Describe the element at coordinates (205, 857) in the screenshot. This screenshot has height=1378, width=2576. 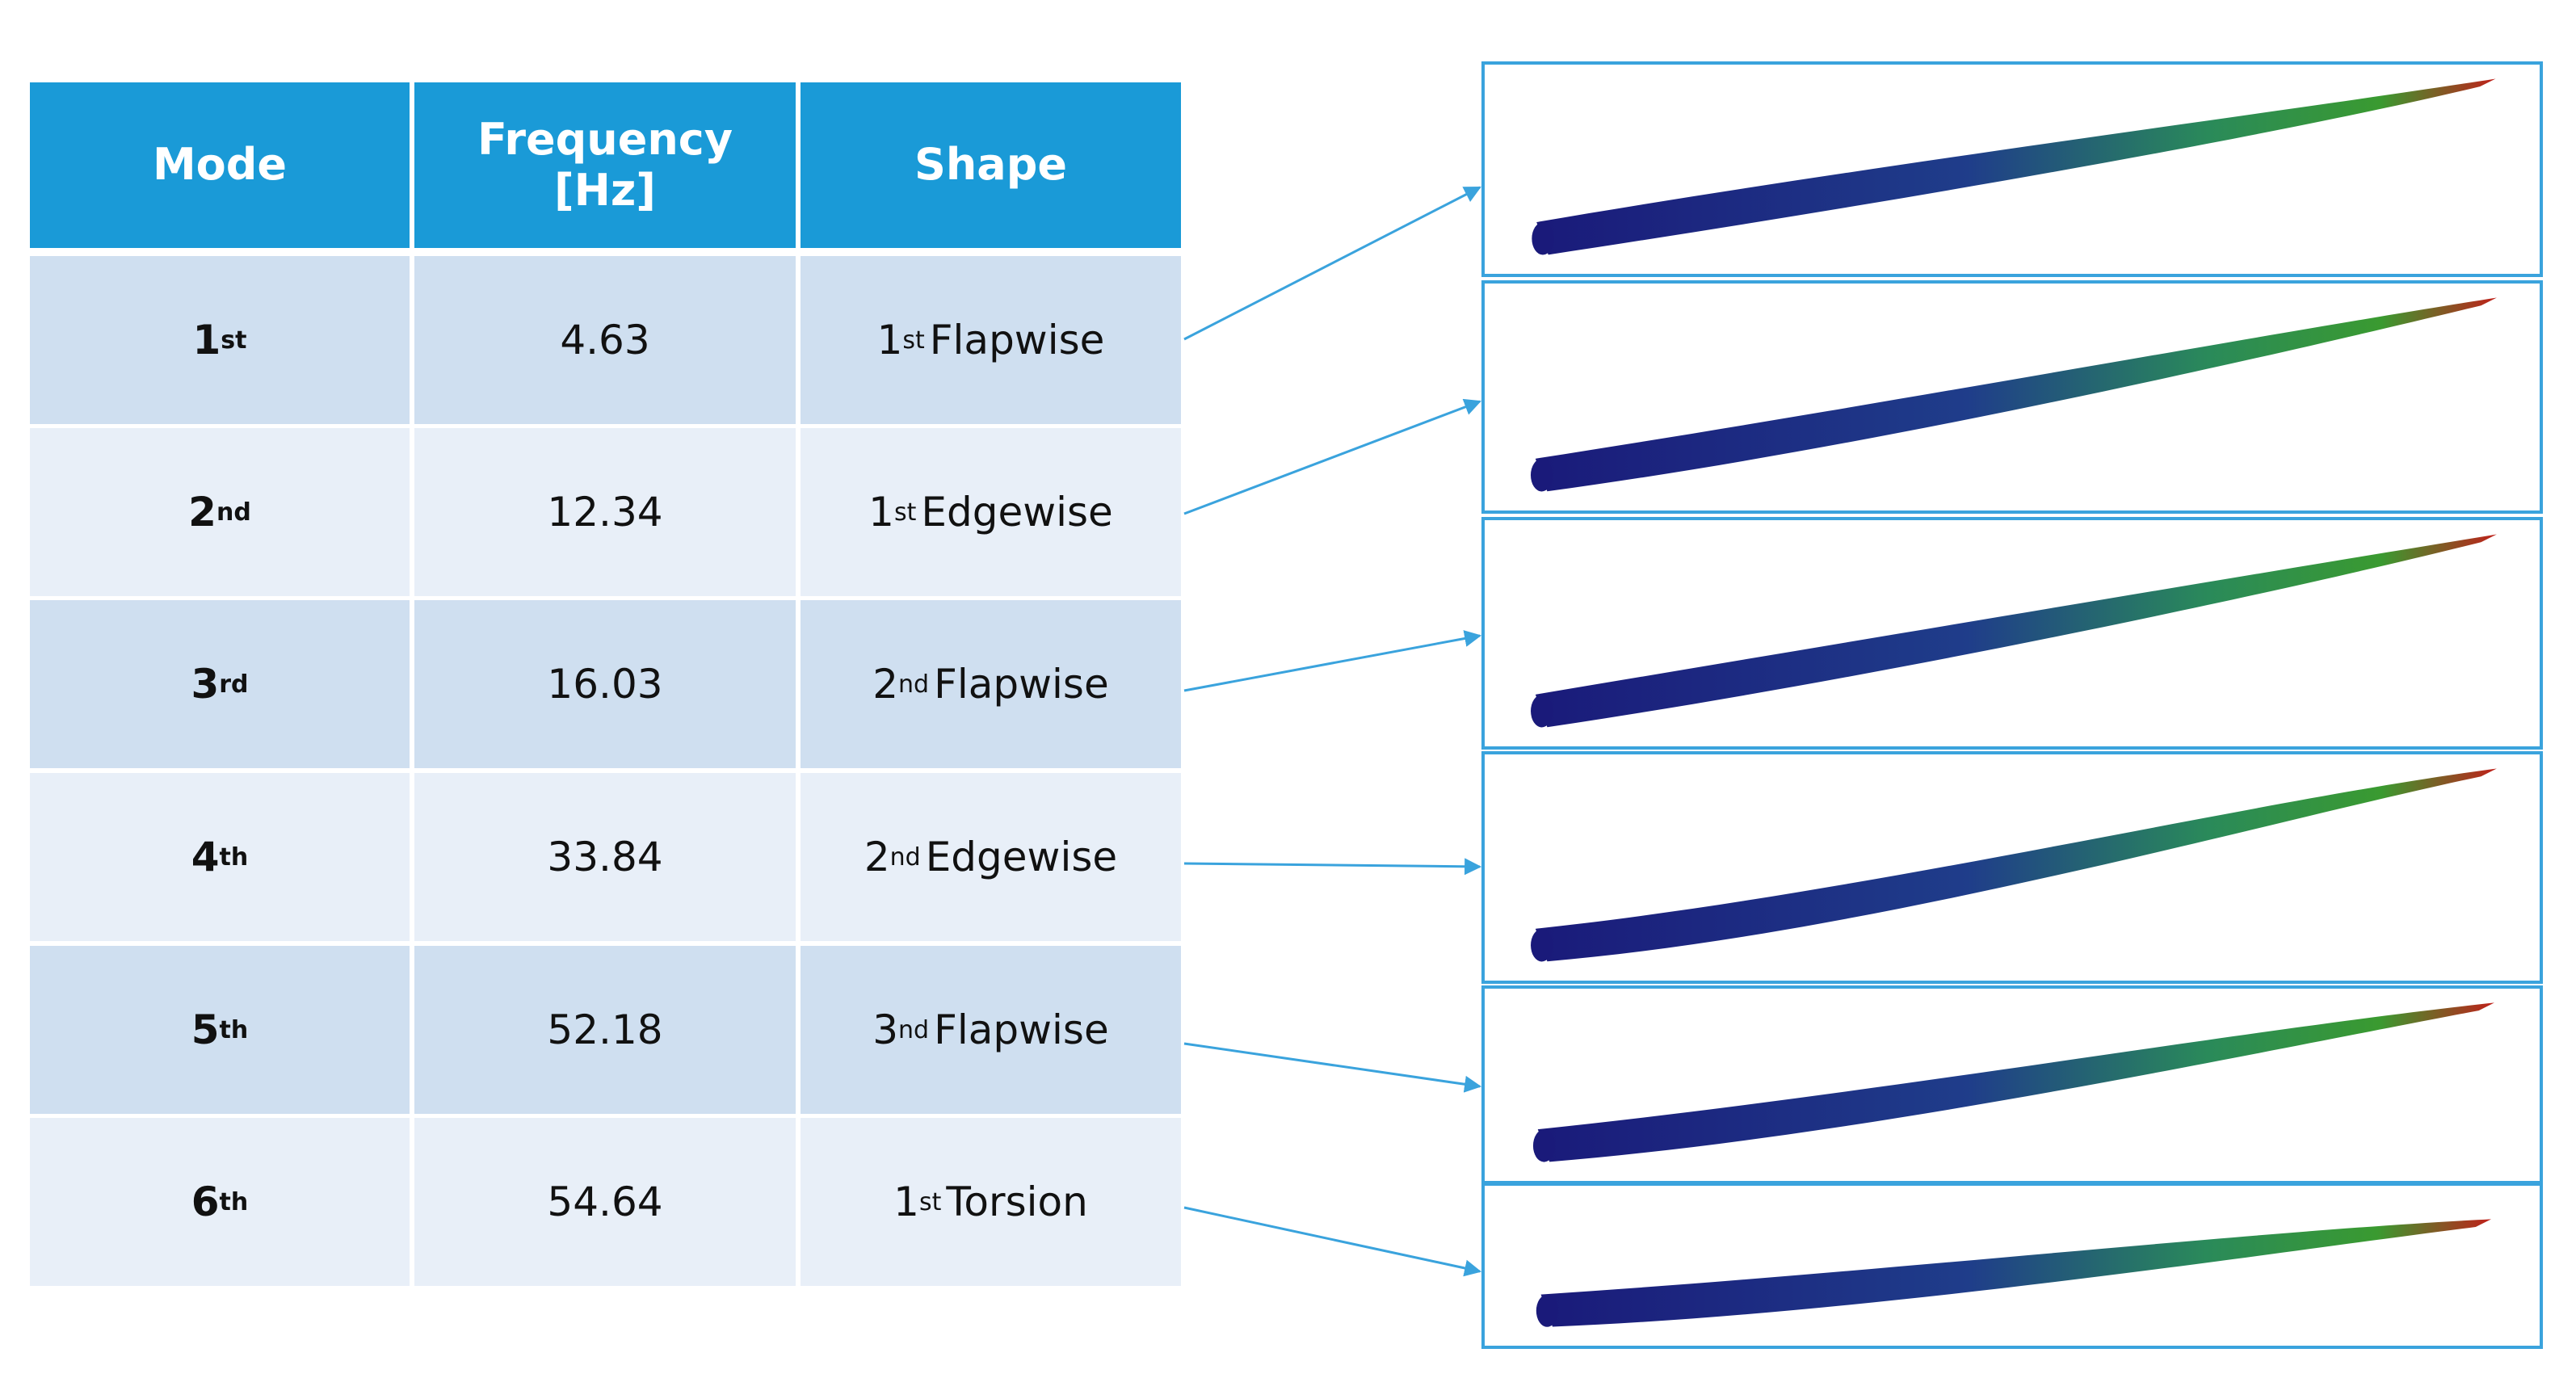
I see `mode-number: 4` at that location.